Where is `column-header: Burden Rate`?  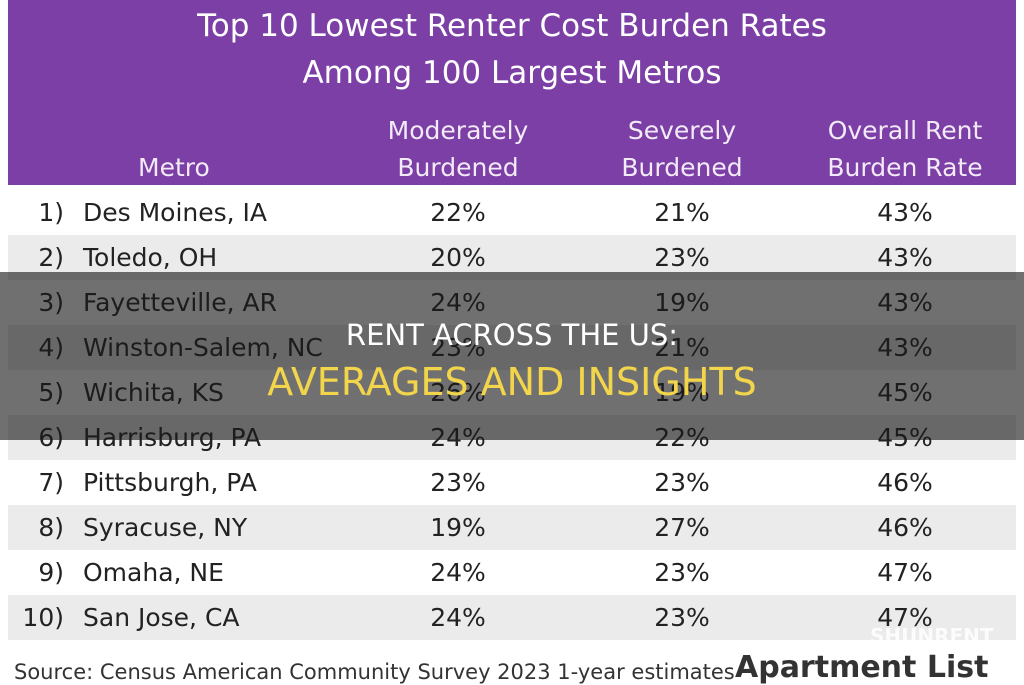 column-header: Burden Rate is located at coordinates (905, 167).